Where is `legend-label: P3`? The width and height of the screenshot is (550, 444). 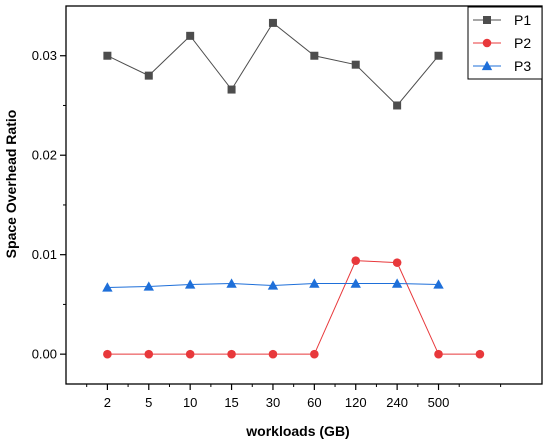 legend-label: P3 is located at coordinates (522, 66).